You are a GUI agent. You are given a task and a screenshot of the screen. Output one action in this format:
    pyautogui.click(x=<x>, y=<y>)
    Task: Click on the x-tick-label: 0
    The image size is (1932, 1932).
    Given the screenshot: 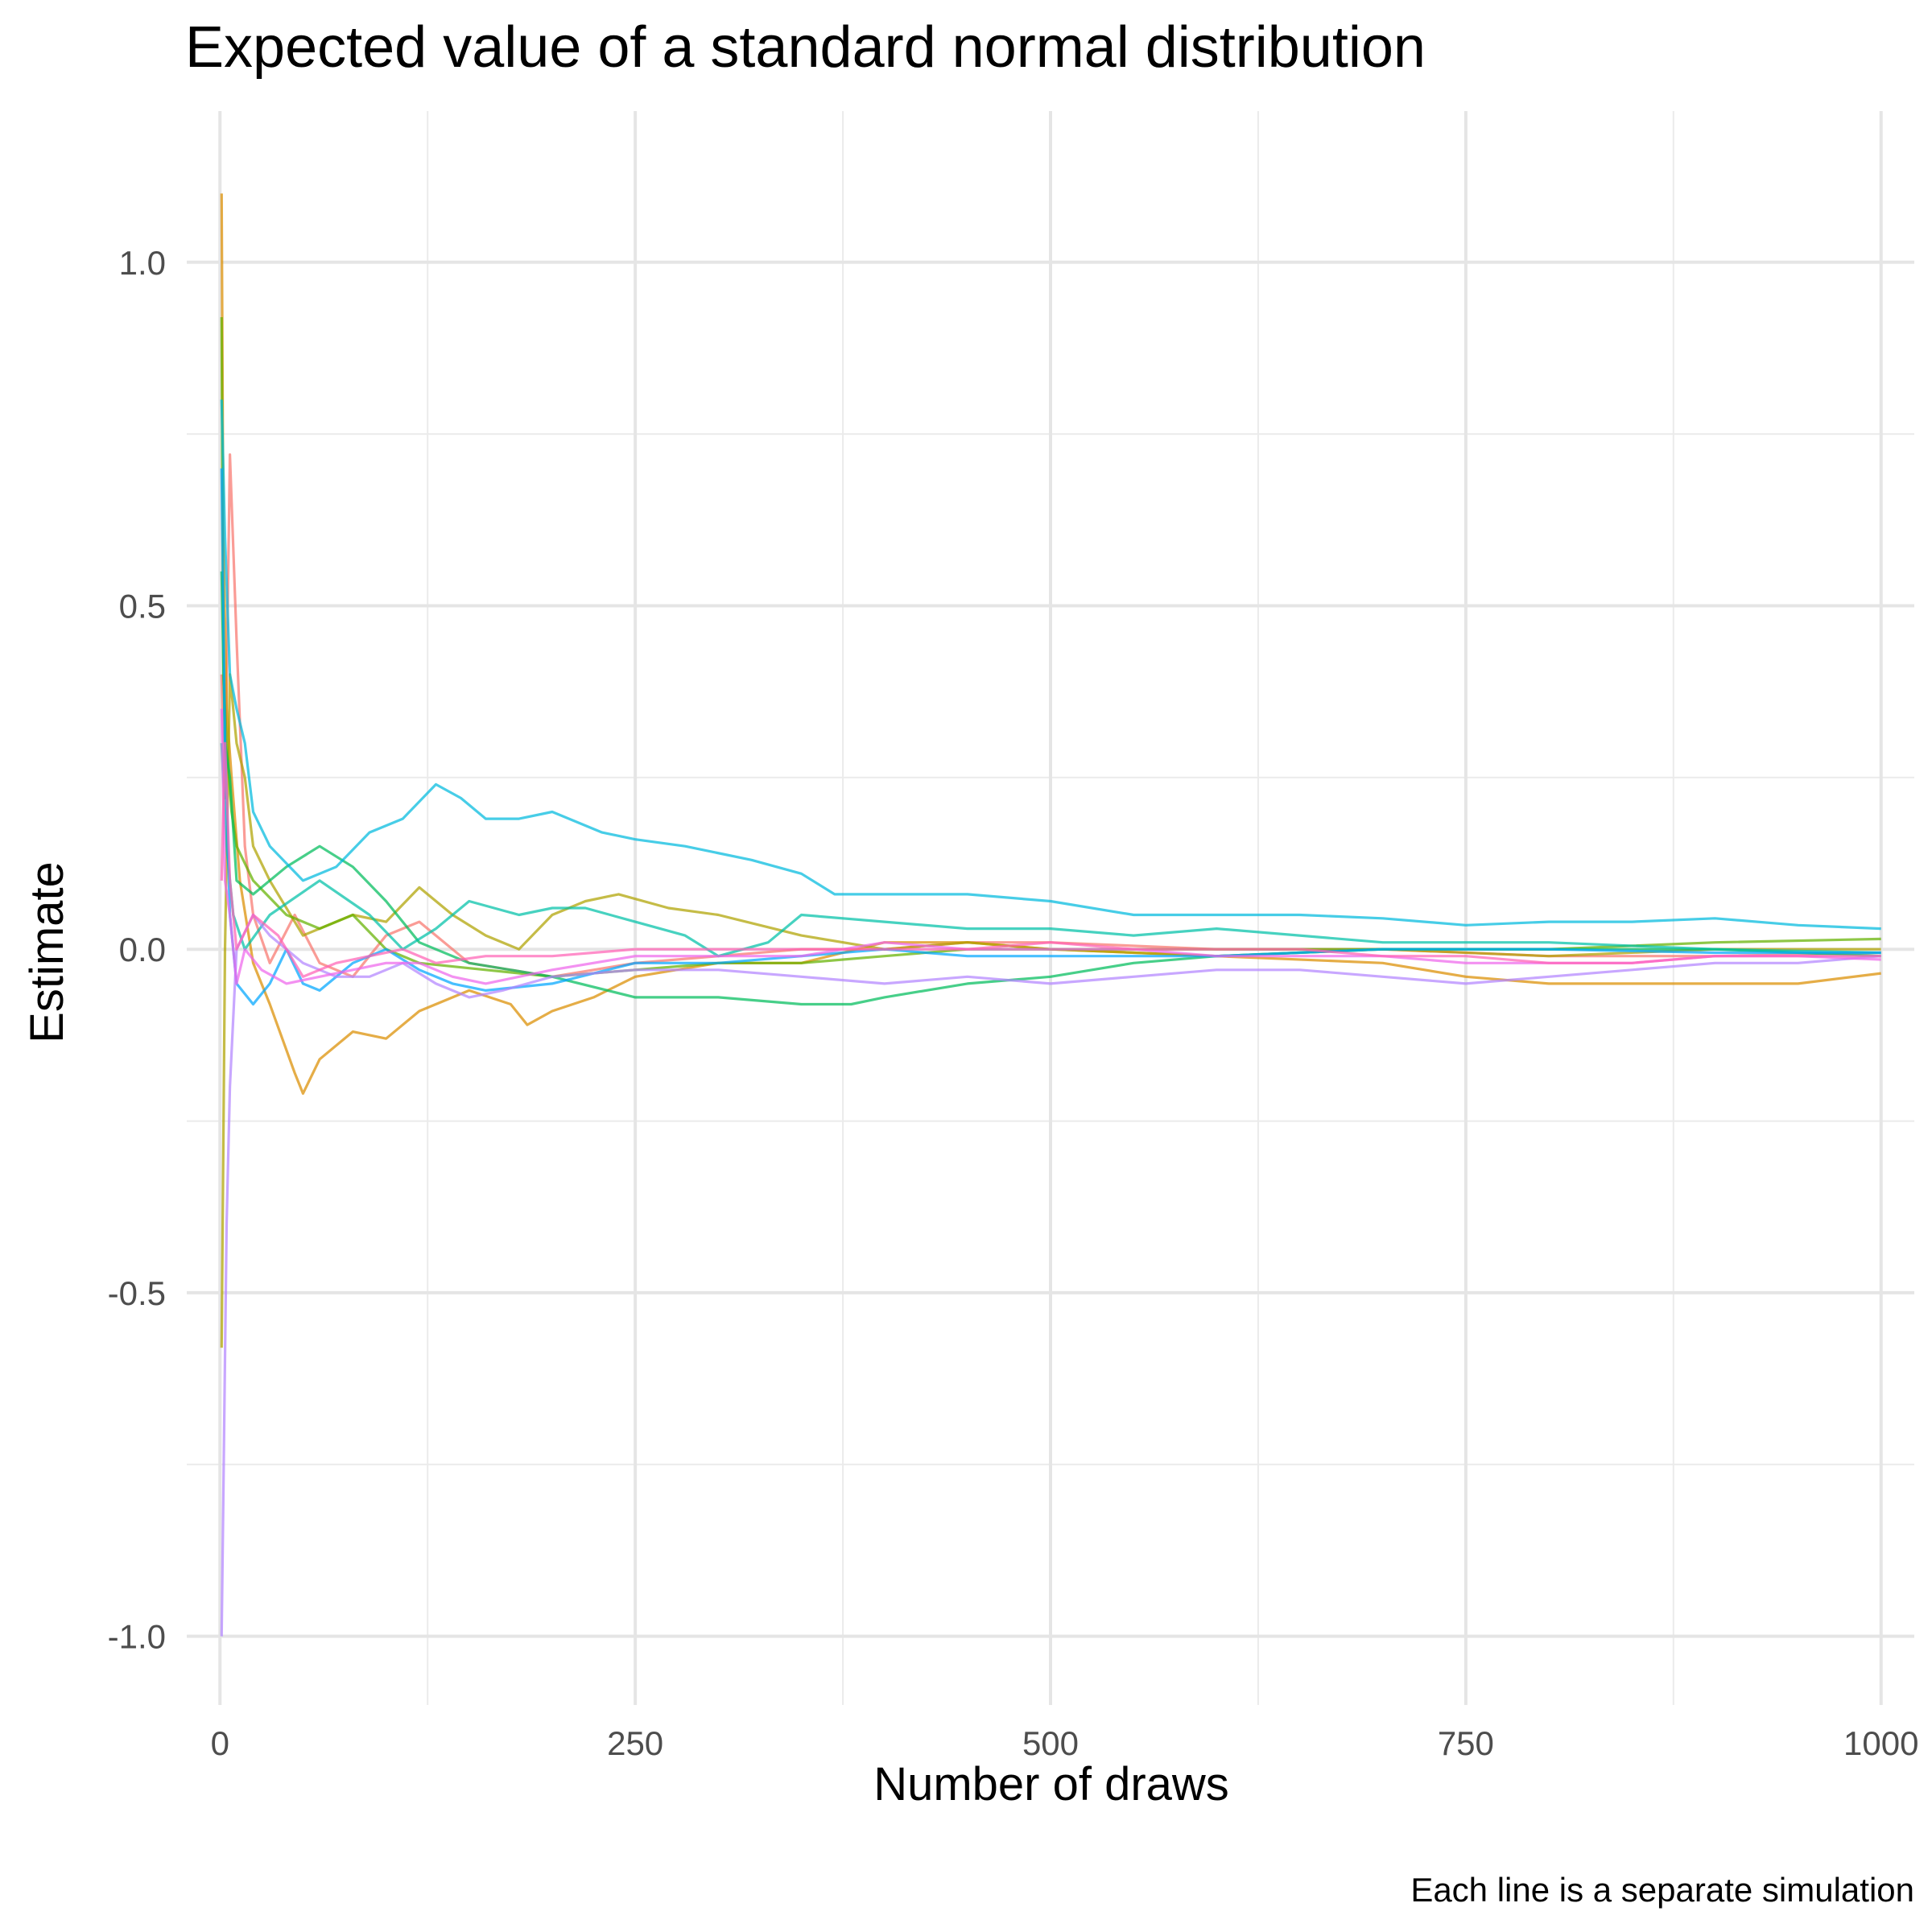 What is the action you would take?
    pyautogui.click(x=220, y=1743)
    